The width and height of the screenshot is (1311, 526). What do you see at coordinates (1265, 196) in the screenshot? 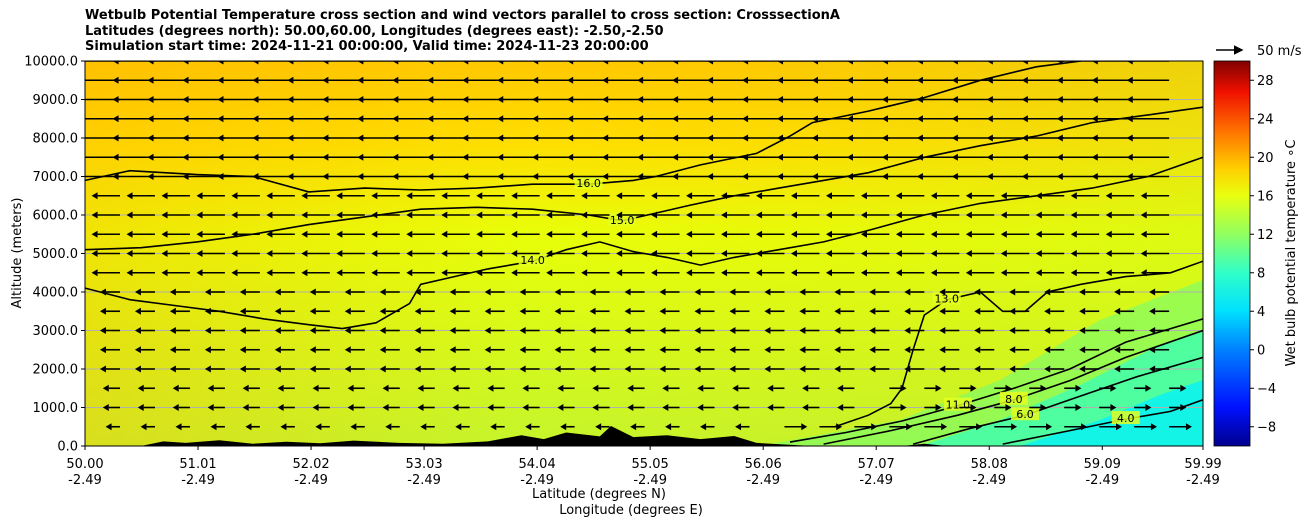
I see `colorbar-tick-label: 16` at bounding box center [1265, 196].